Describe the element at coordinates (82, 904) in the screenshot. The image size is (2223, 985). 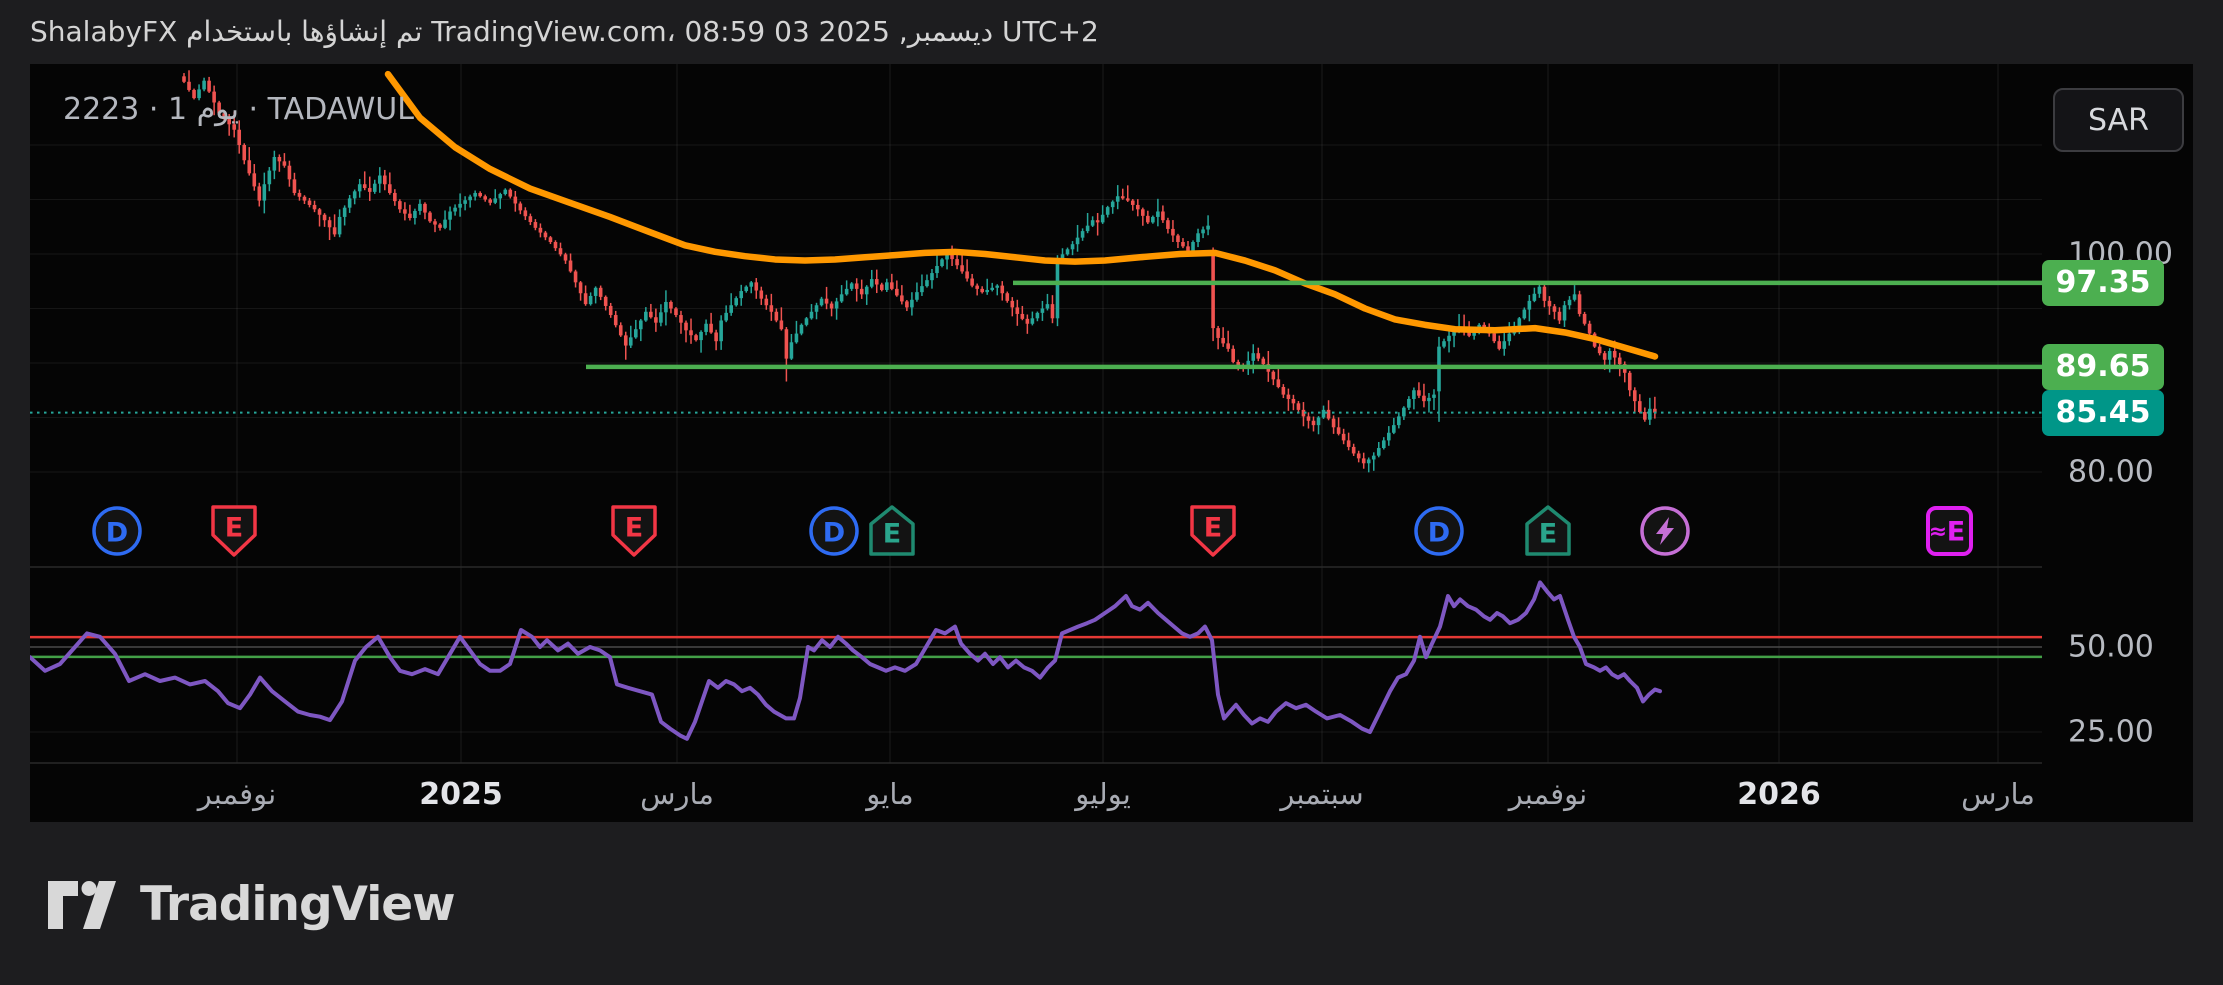
I see `tradingview-logo-icon` at that location.